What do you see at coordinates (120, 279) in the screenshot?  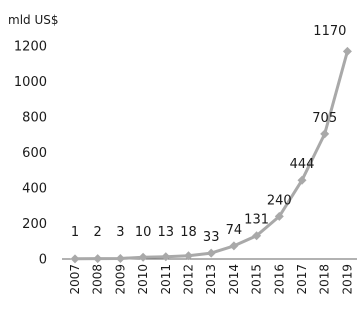 I see `x-tick-label: 2009` at bounding box center [120, 279].